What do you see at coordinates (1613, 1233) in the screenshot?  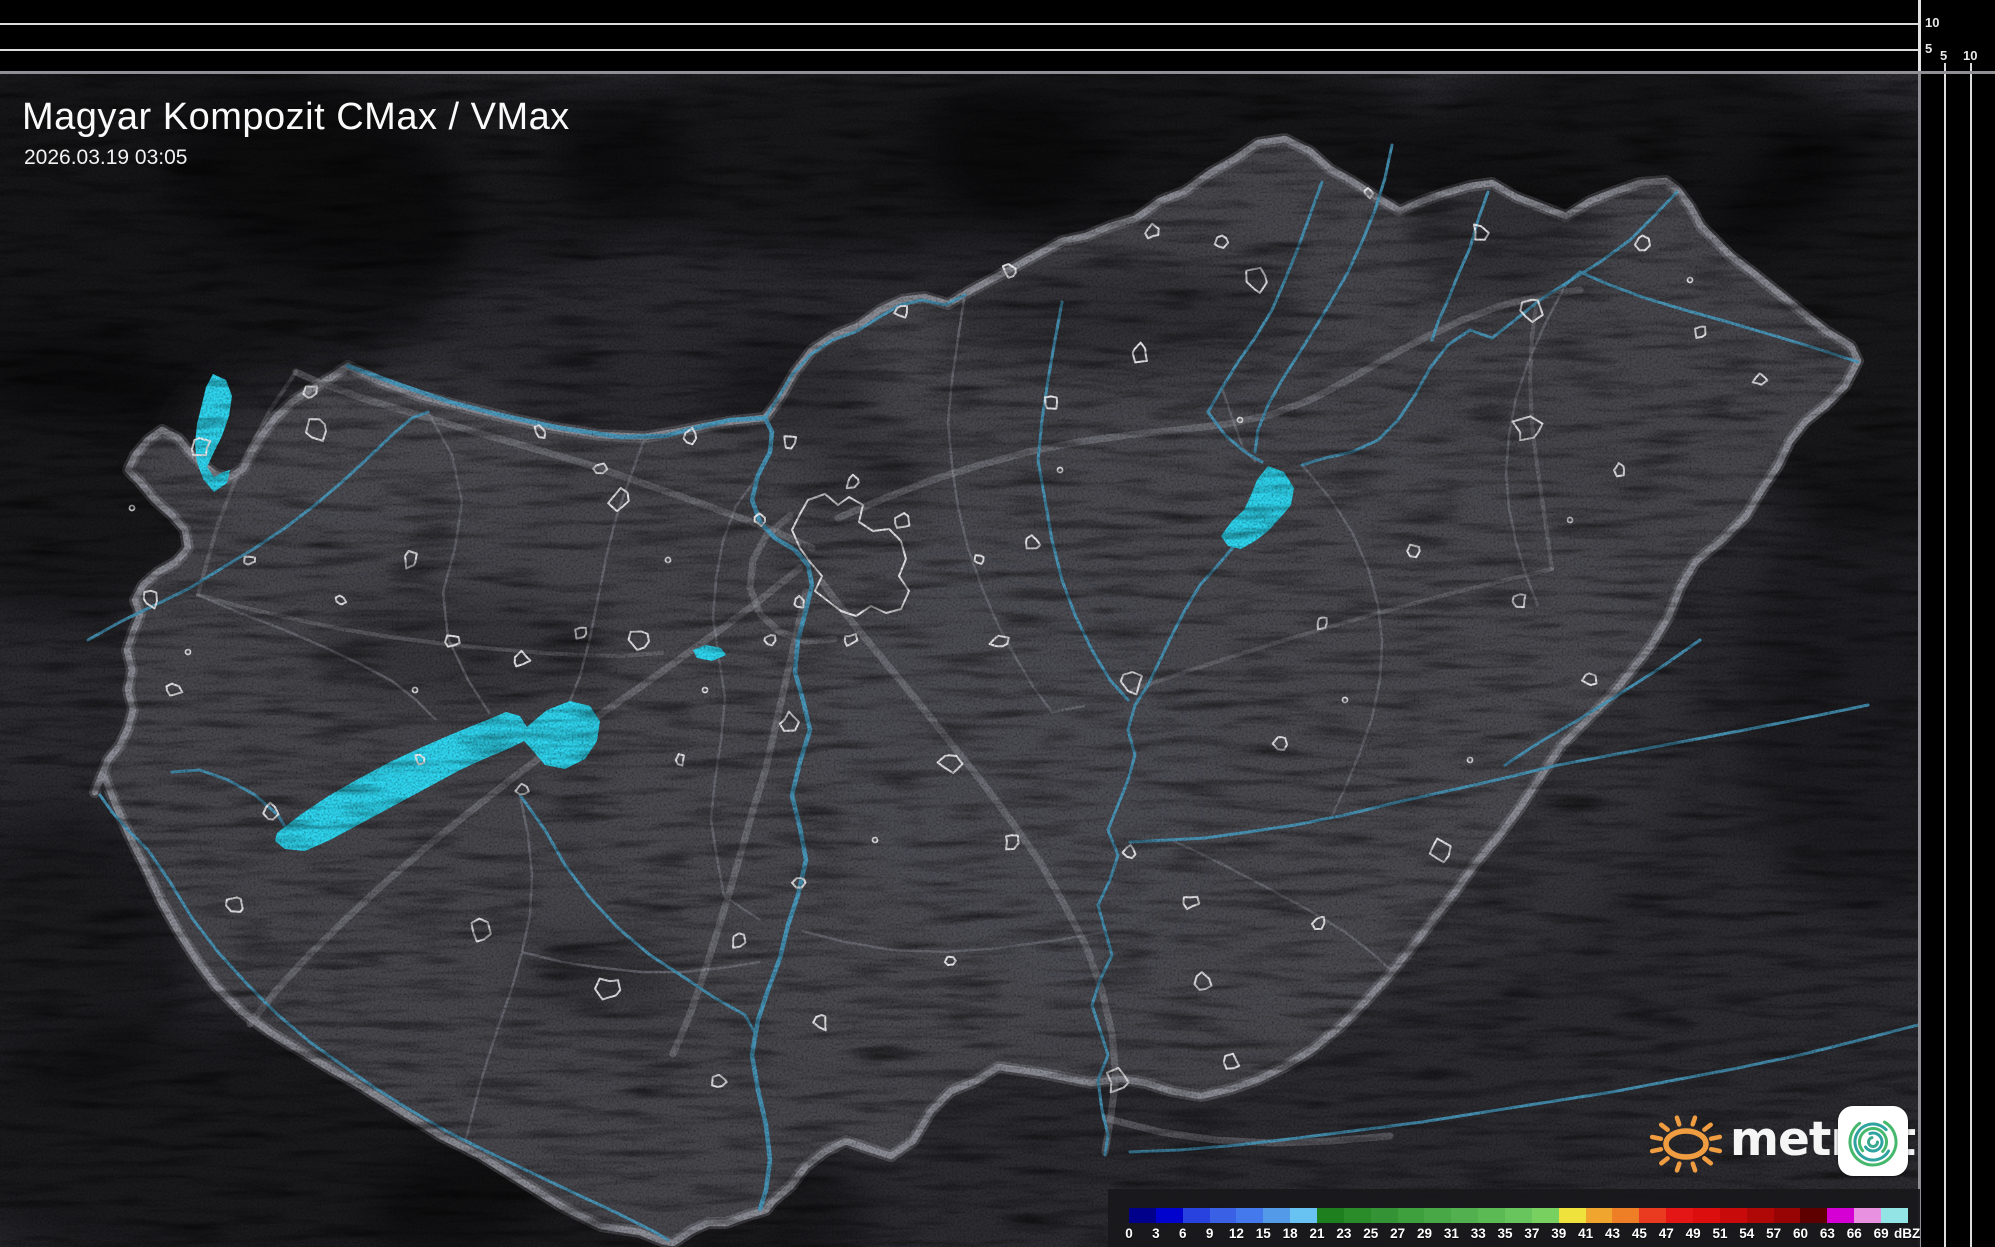 I see `legend-label: 43` at bounding box center [1613, 1233].